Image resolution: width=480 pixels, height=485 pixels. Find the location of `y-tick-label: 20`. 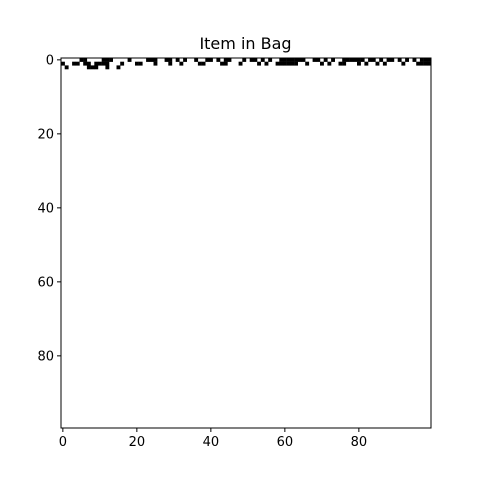

y-tick-label: 20 is located at coordinates (45, 134).